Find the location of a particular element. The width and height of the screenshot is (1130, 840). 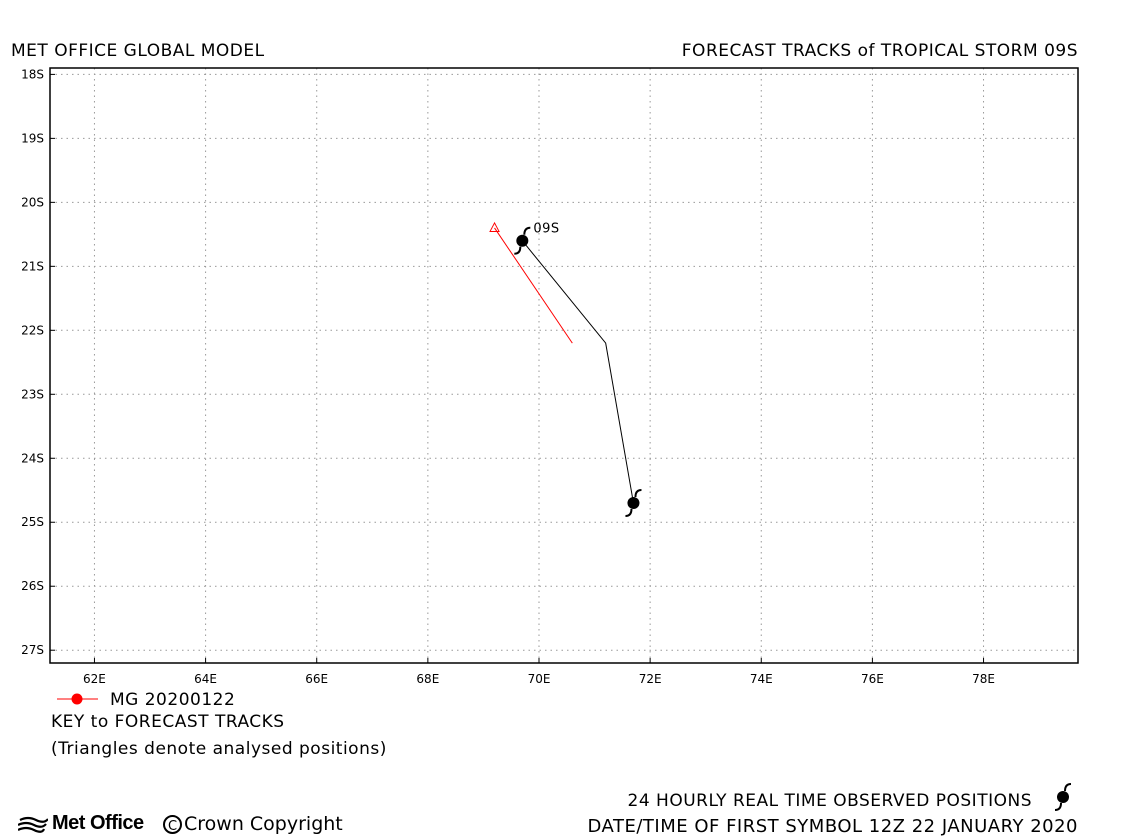

header-right-title: FORECAST TRACKS of TROPICAL STORM 09S is located at coordinates (879, 51).